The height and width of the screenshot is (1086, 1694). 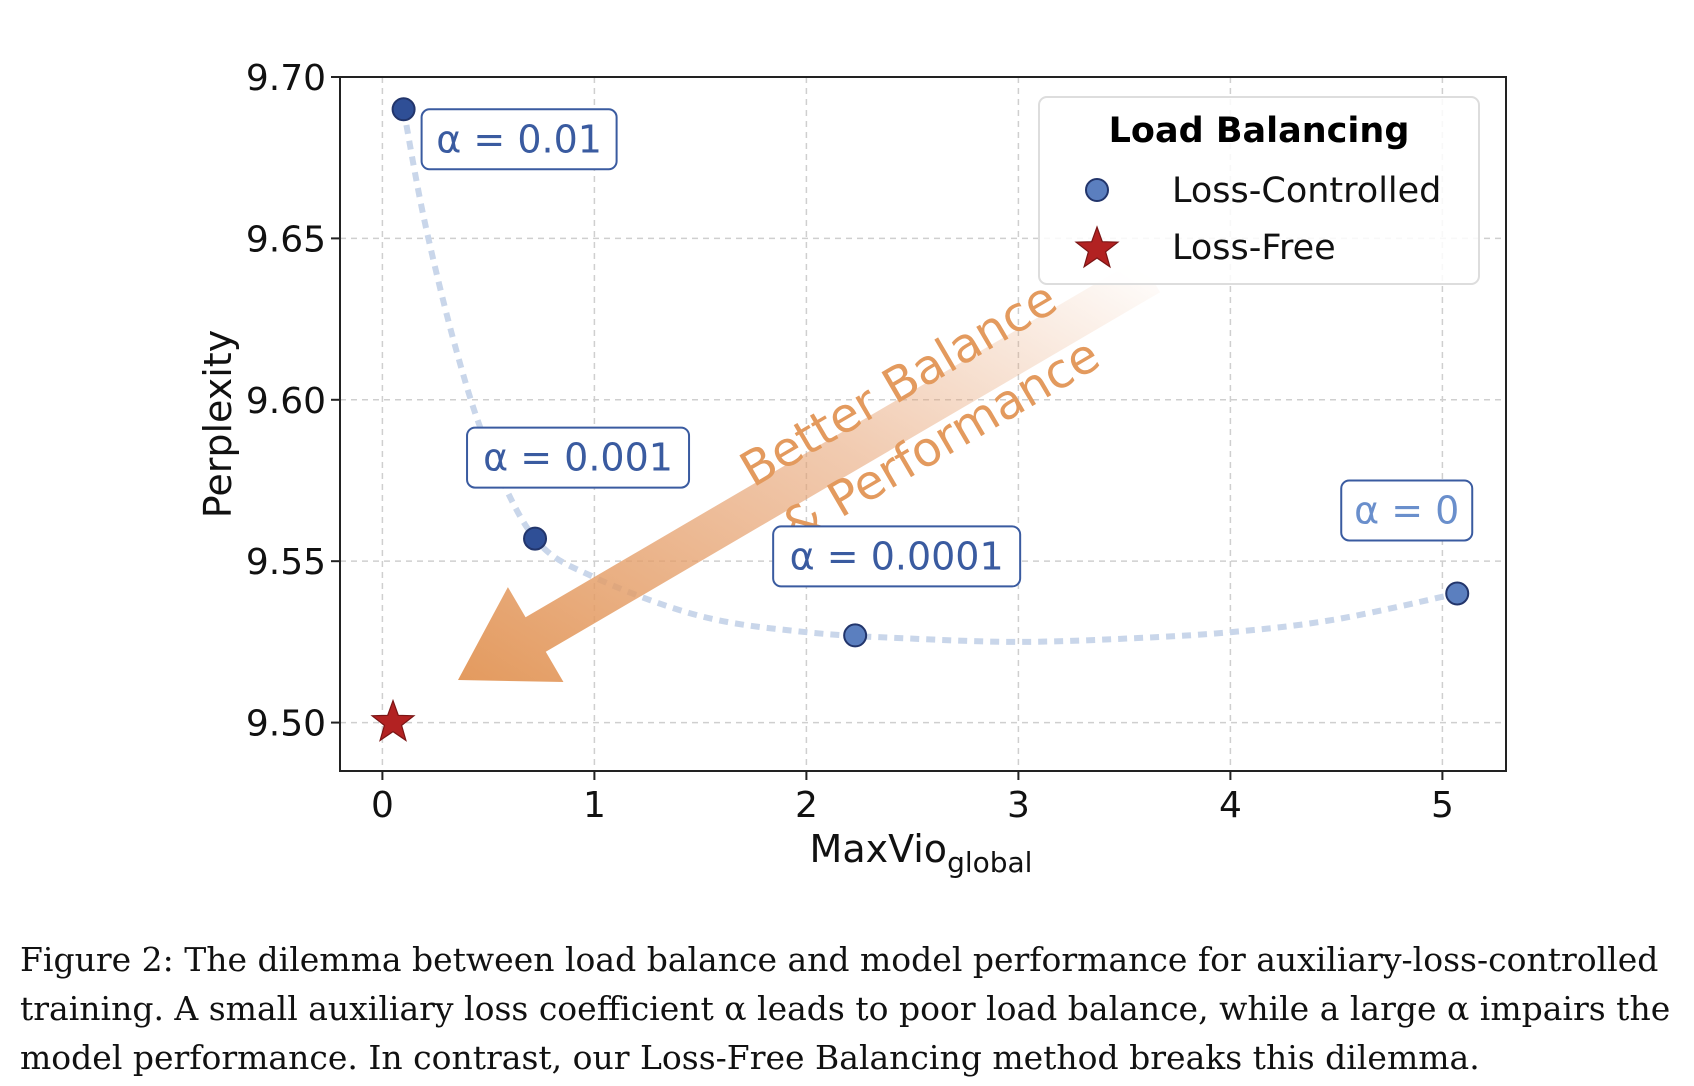 I want to click on x-tick-label: 4, so click(x=1230, y=805).